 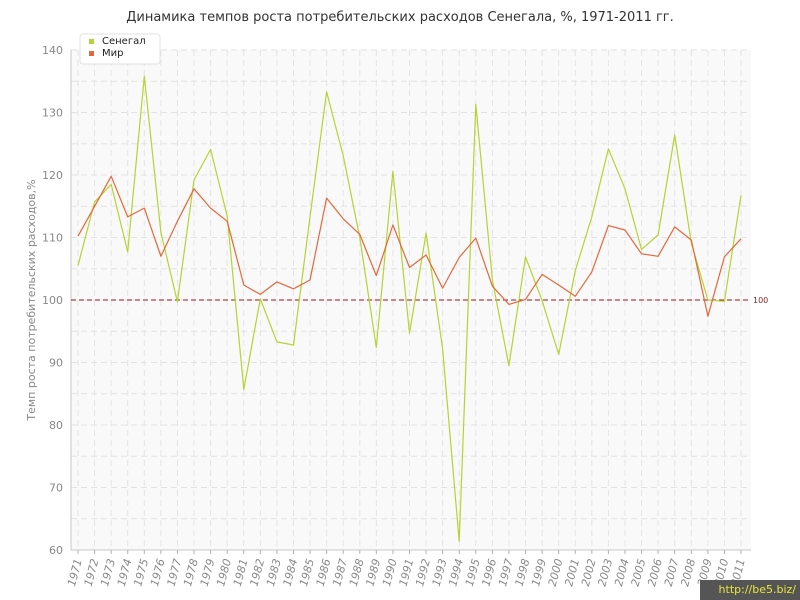 I want to click on legend-box, so click(x=120, y=49).